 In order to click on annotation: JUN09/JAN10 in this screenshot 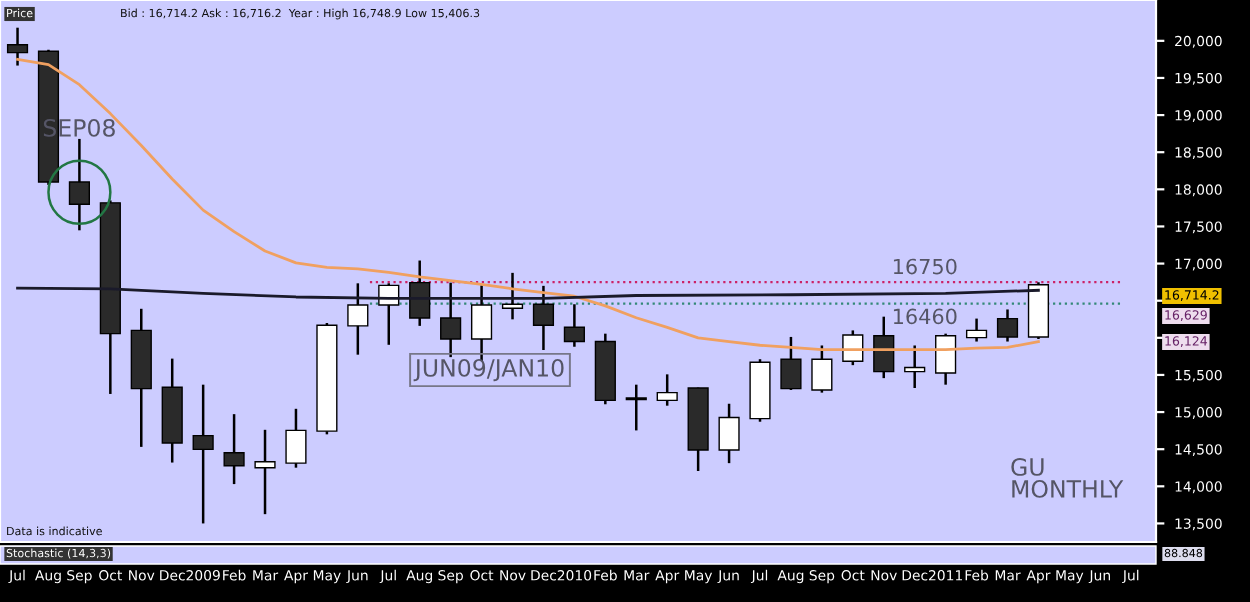, I will do `click(488, 370)`.